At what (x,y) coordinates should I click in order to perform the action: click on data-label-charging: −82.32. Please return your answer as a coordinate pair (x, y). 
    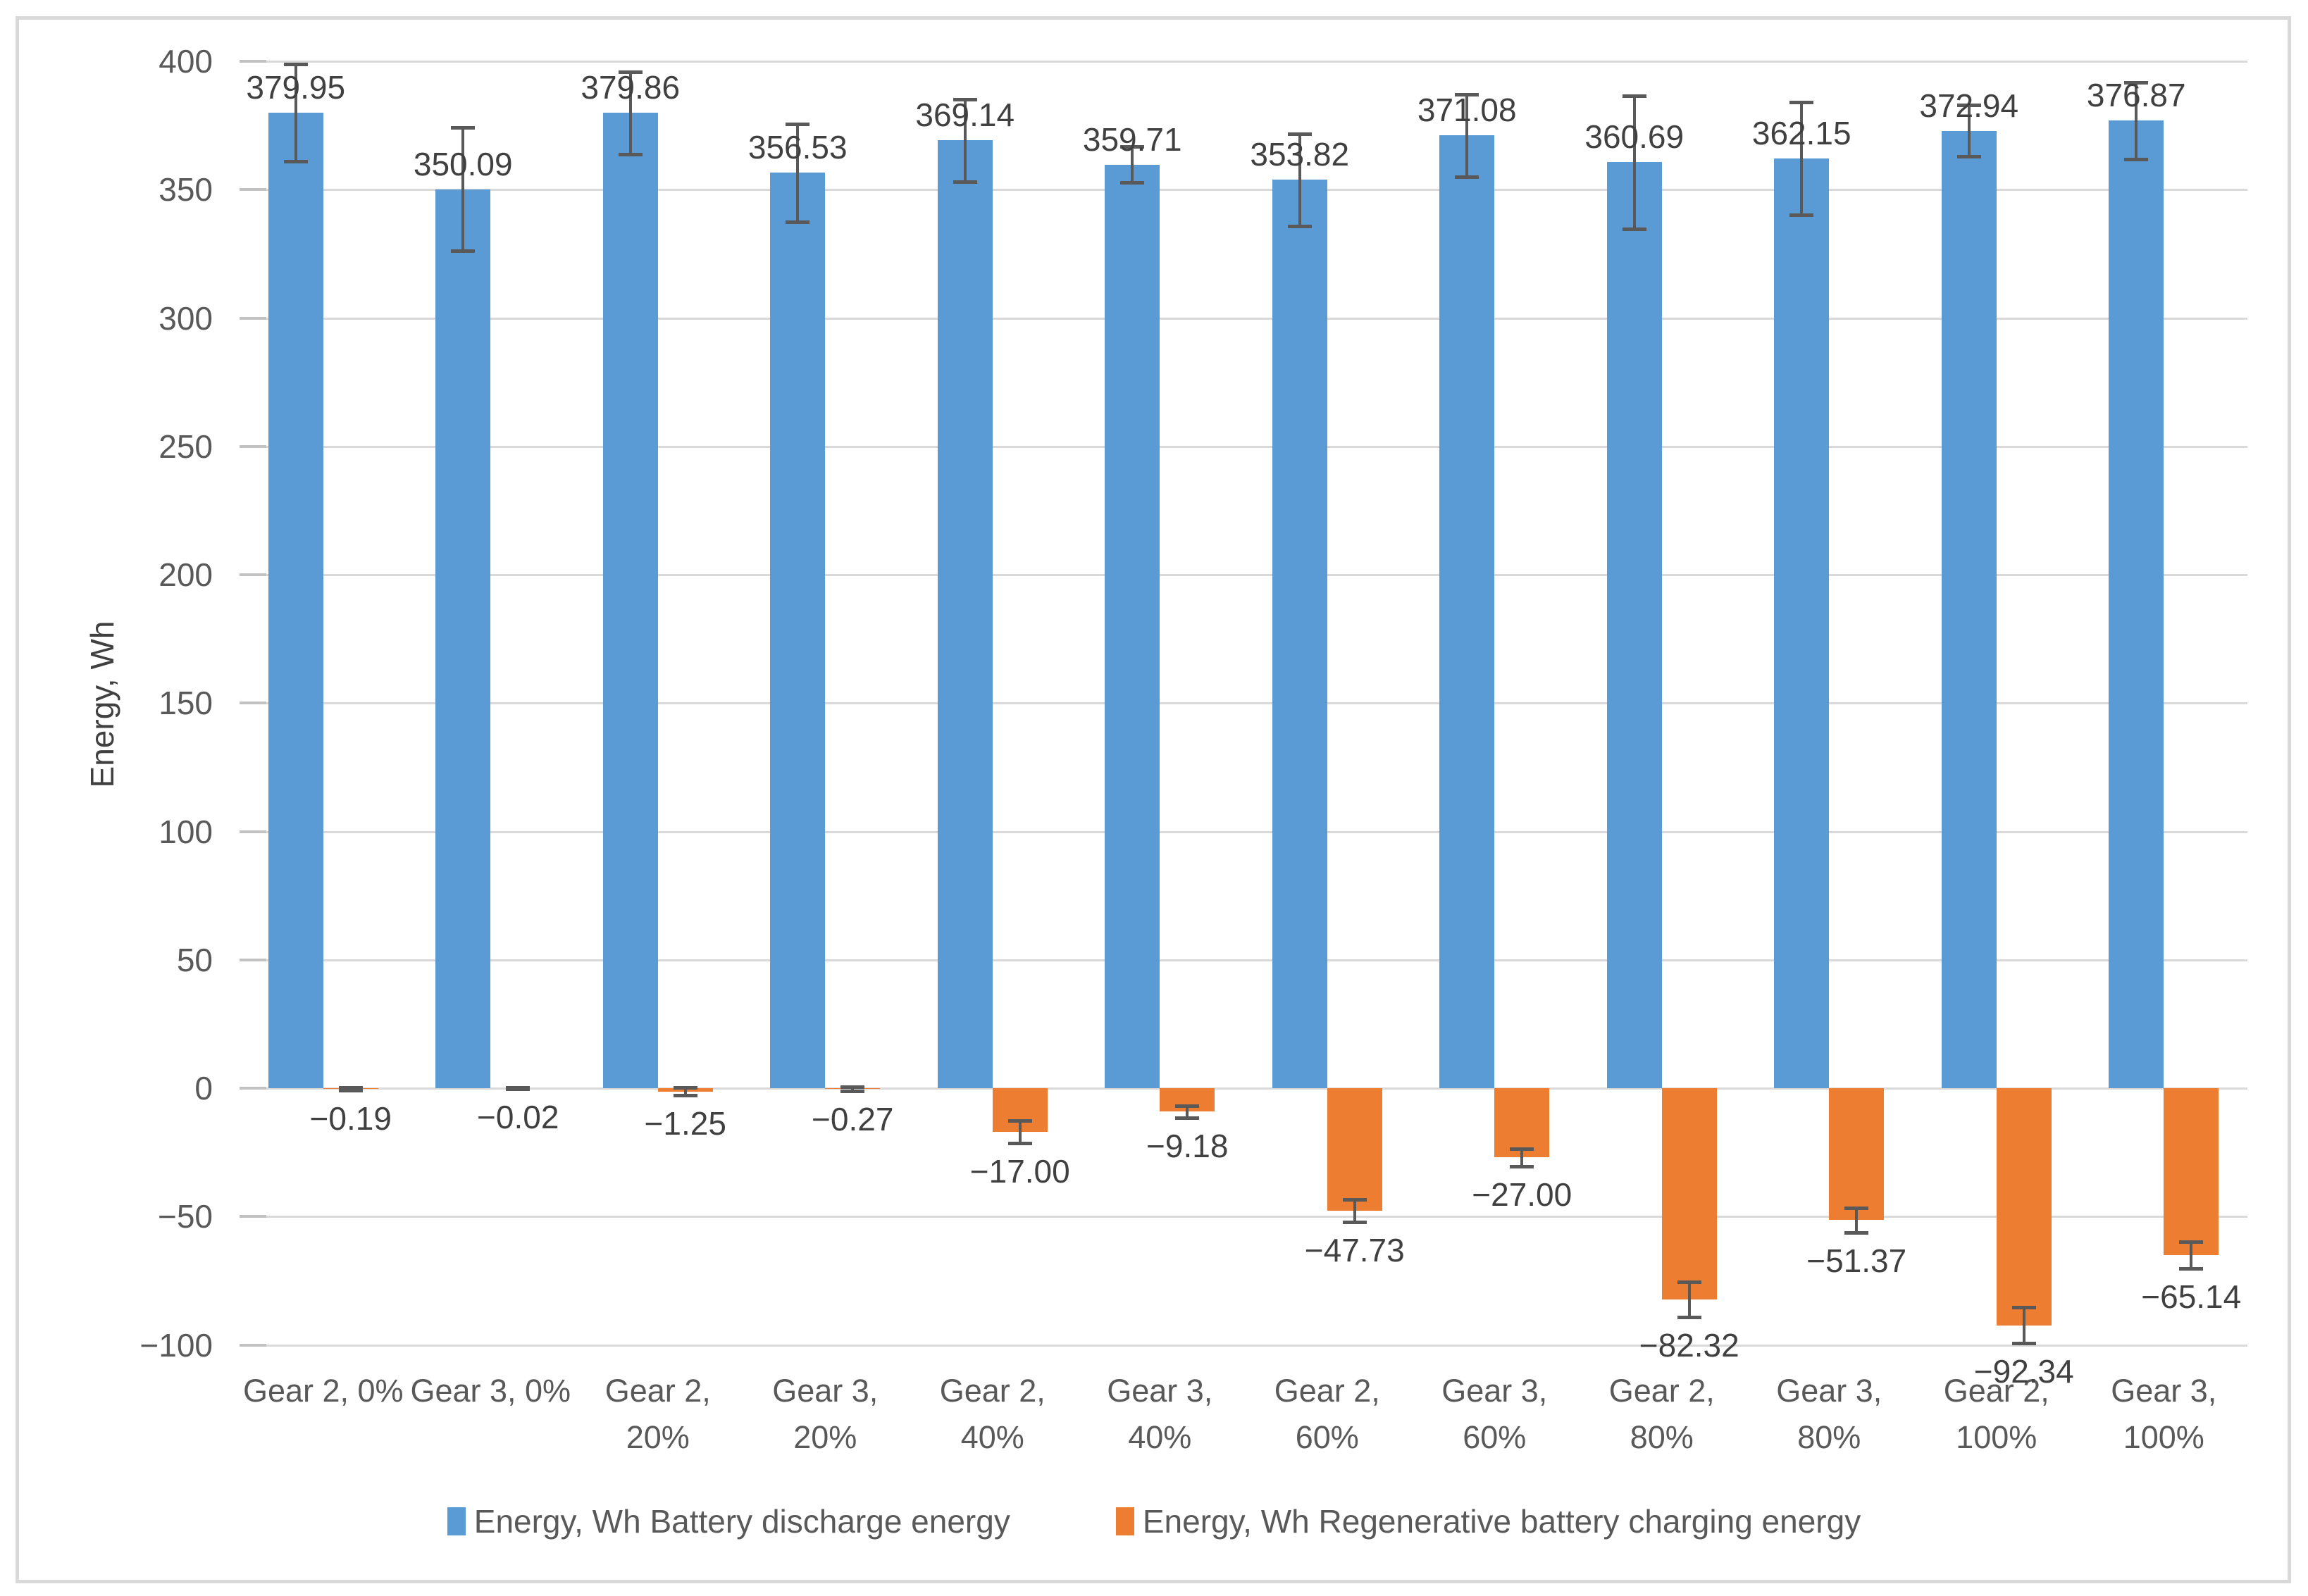
    Looking at the image, I should click on (1689, 1345).